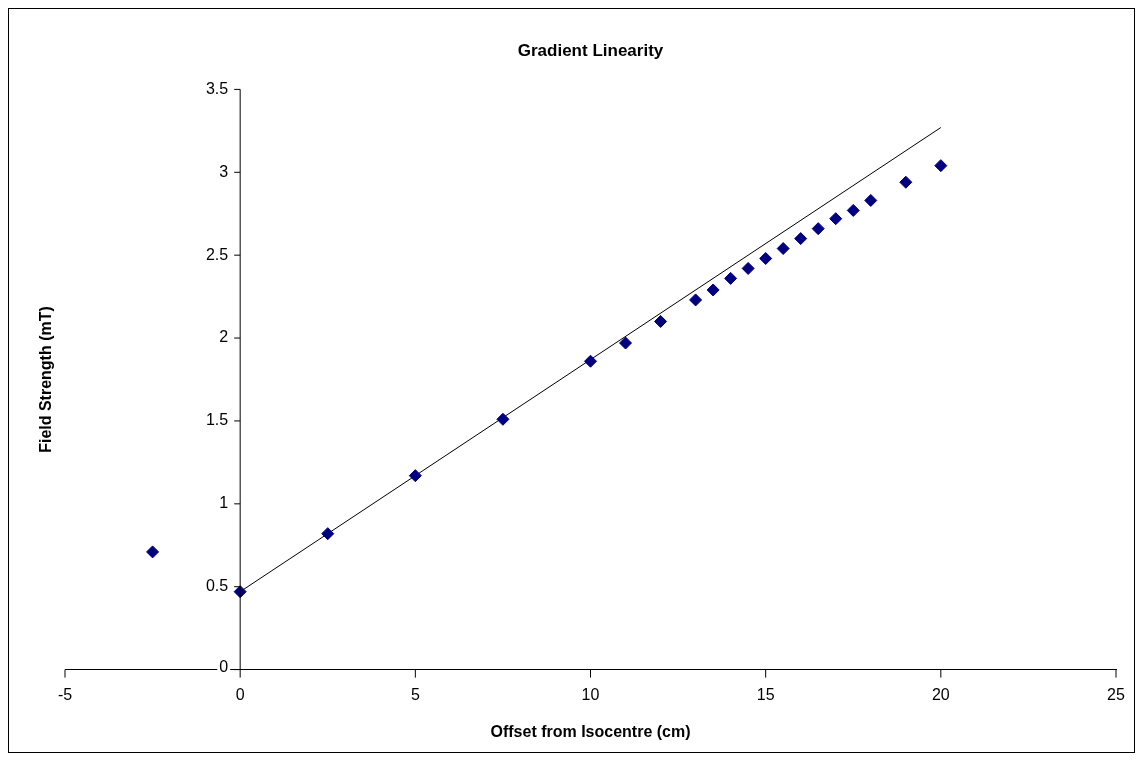 Image resolution: width=1143 pixels, height=763 pixels. Describe the element at coordinates (415, 694) in the screenshot. I see `x-tick-label: 5` at that location.